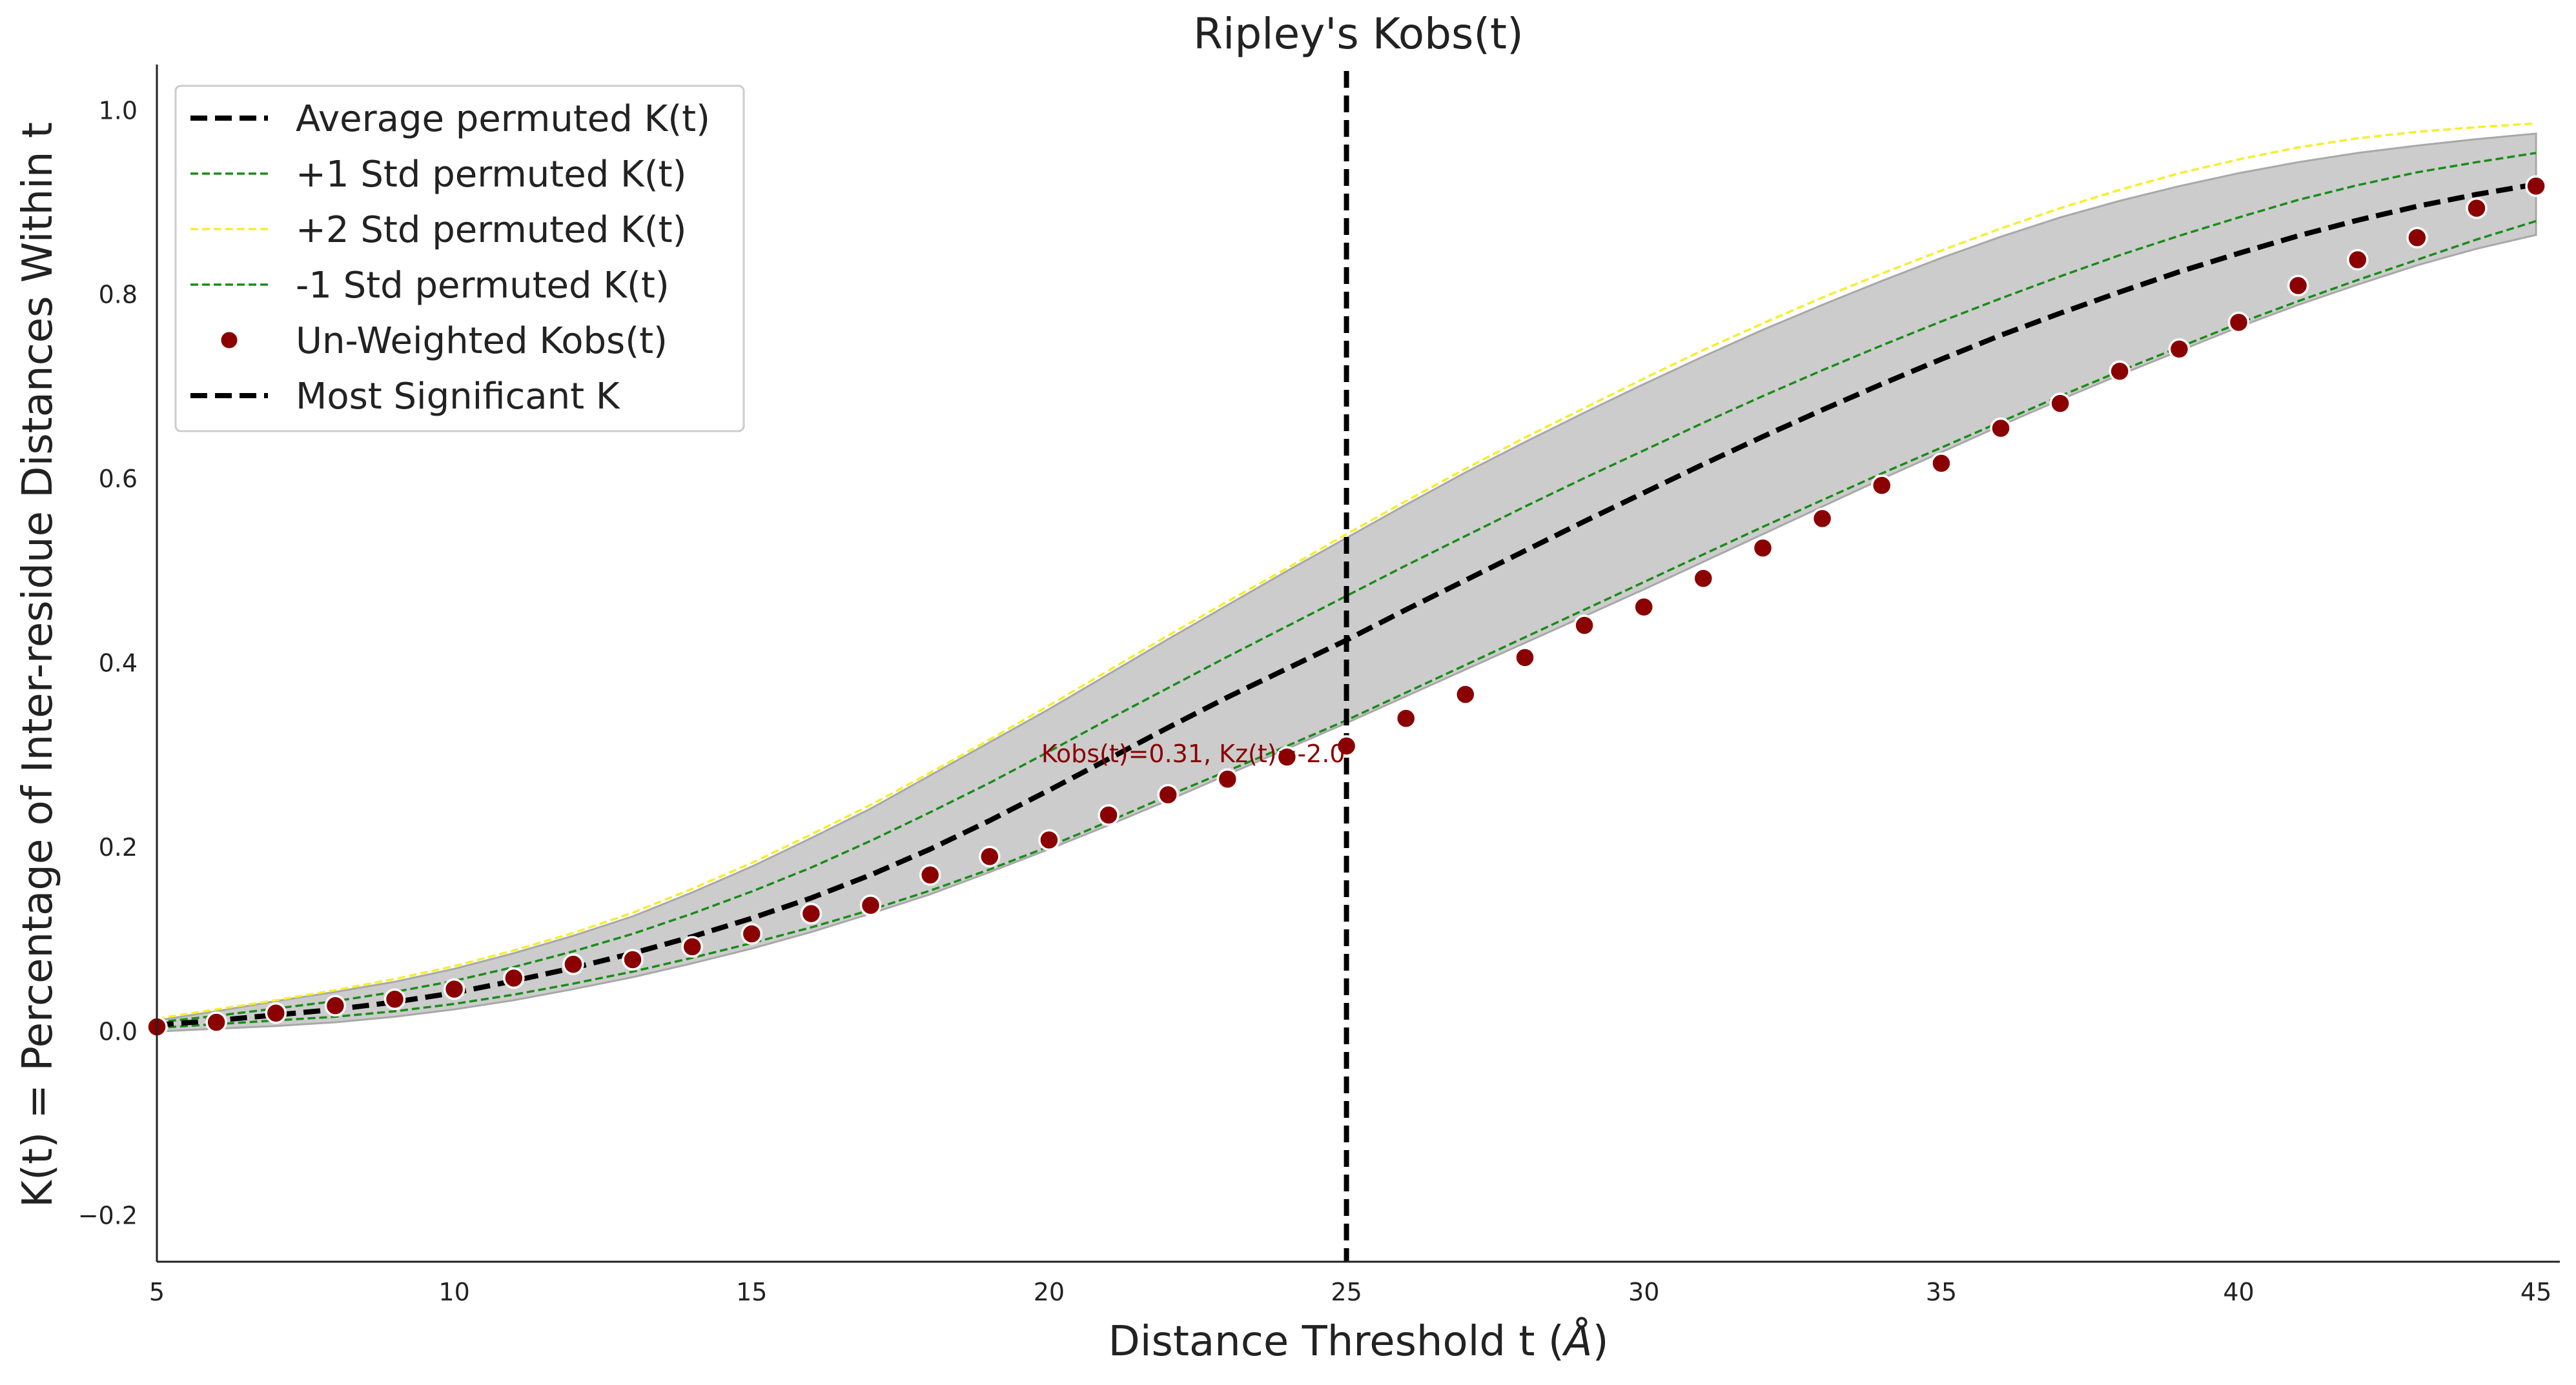 The image size is (2576, 1385). What do you see at coordinates (1941, 1292) in the screenshot?
I see `x-tick-label: 35` at bounding box center [1941, 1292].